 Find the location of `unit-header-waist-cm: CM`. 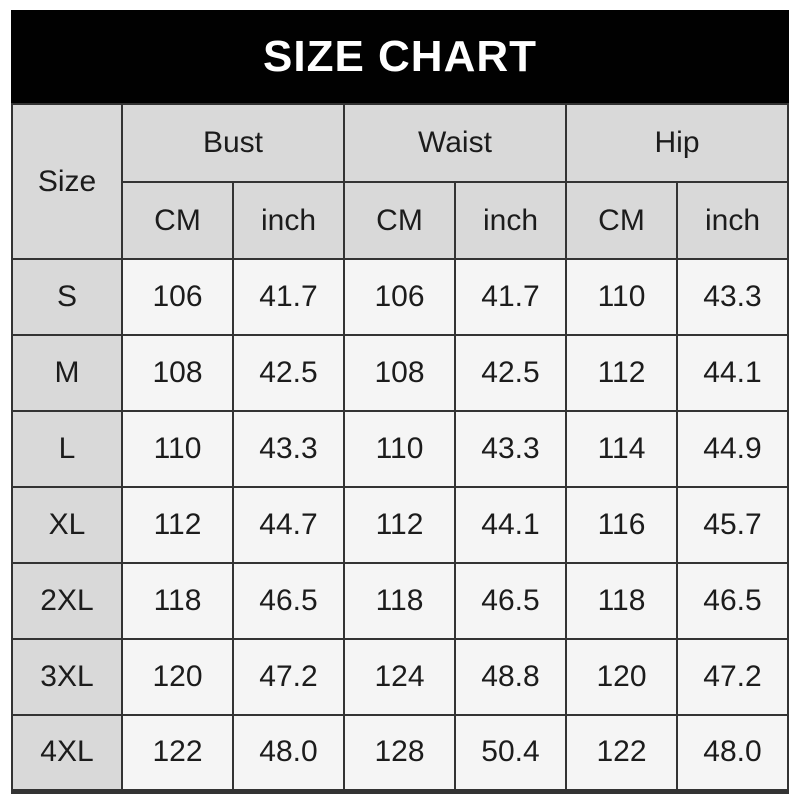

unit-header-waist-cm: CM is located at coordinates (399, 220).